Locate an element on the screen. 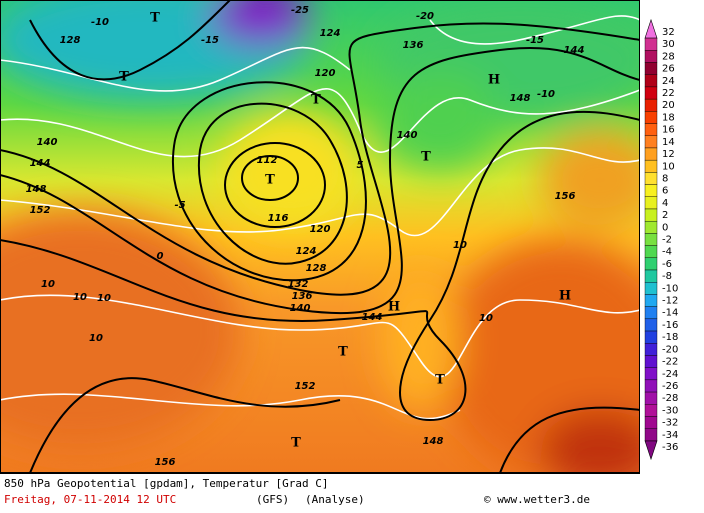 This screenshot has height=513, width=704. colorbar-label: 28 is located at coordinates (668, 56).